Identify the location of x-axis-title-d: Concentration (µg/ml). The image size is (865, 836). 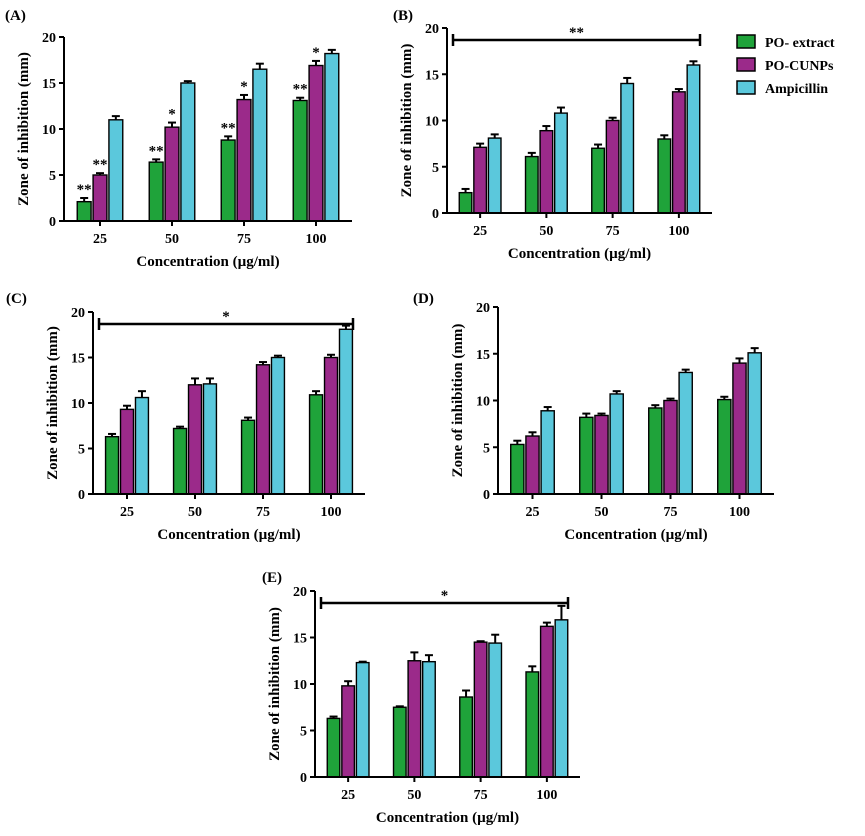
(635, 535).